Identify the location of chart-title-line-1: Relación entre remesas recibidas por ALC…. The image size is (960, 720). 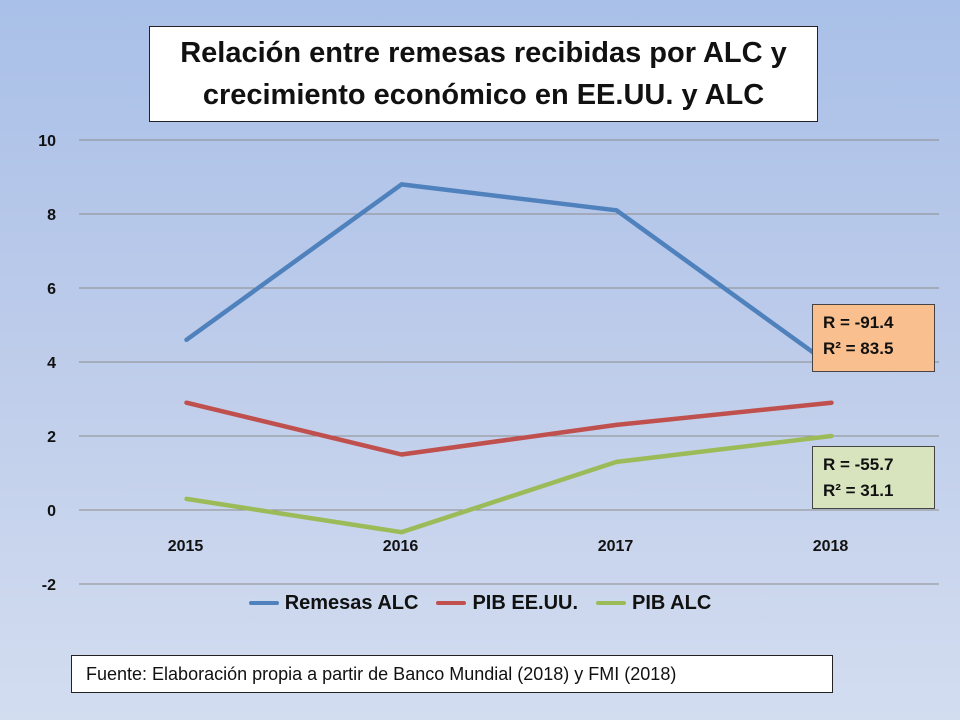
(483, 53).